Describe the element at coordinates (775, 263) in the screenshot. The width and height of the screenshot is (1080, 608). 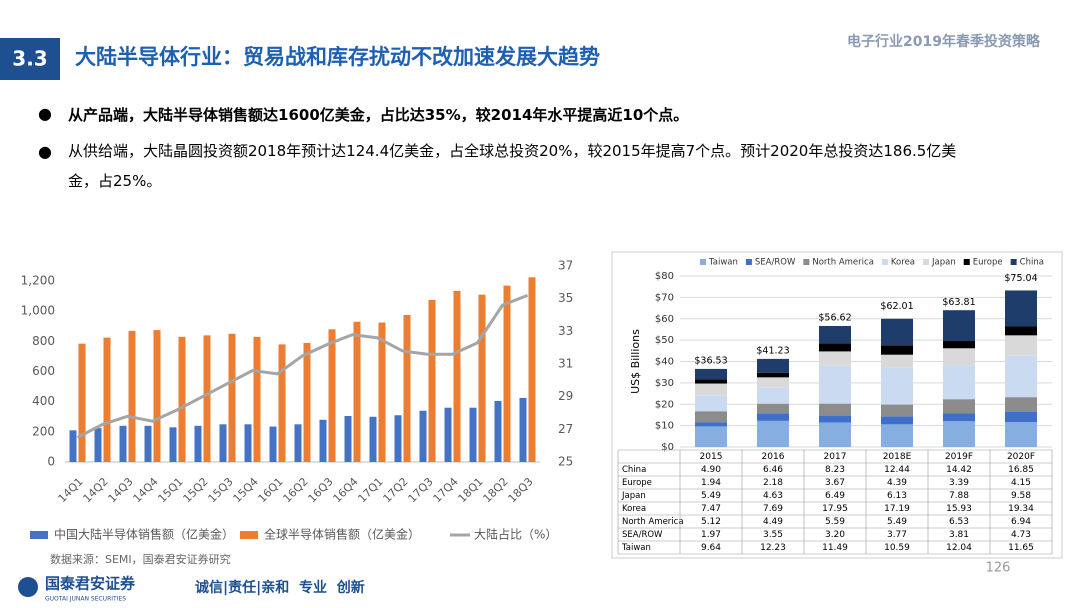
I see `legend-label: SEA/ROW` at that location.